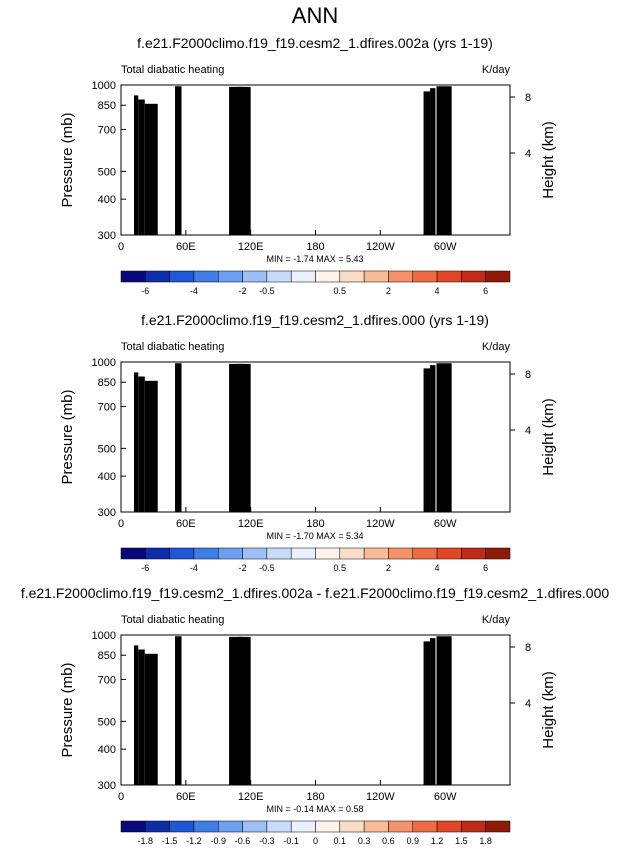  Describe the element at coordinates (528, 375) in the screenshot. I see `y2tick-label: 8` at that location.